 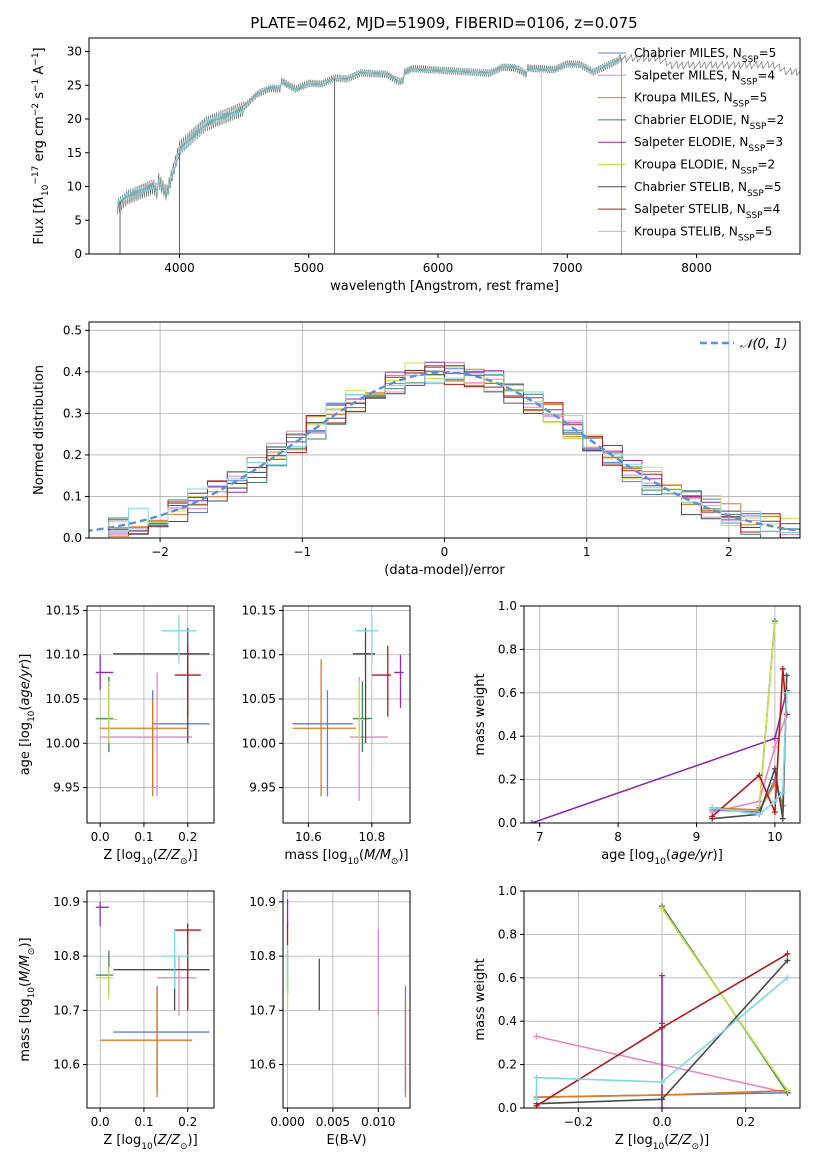 I want to click on legend-label: 𝒩(0, 1), so click(x=763, y=344).